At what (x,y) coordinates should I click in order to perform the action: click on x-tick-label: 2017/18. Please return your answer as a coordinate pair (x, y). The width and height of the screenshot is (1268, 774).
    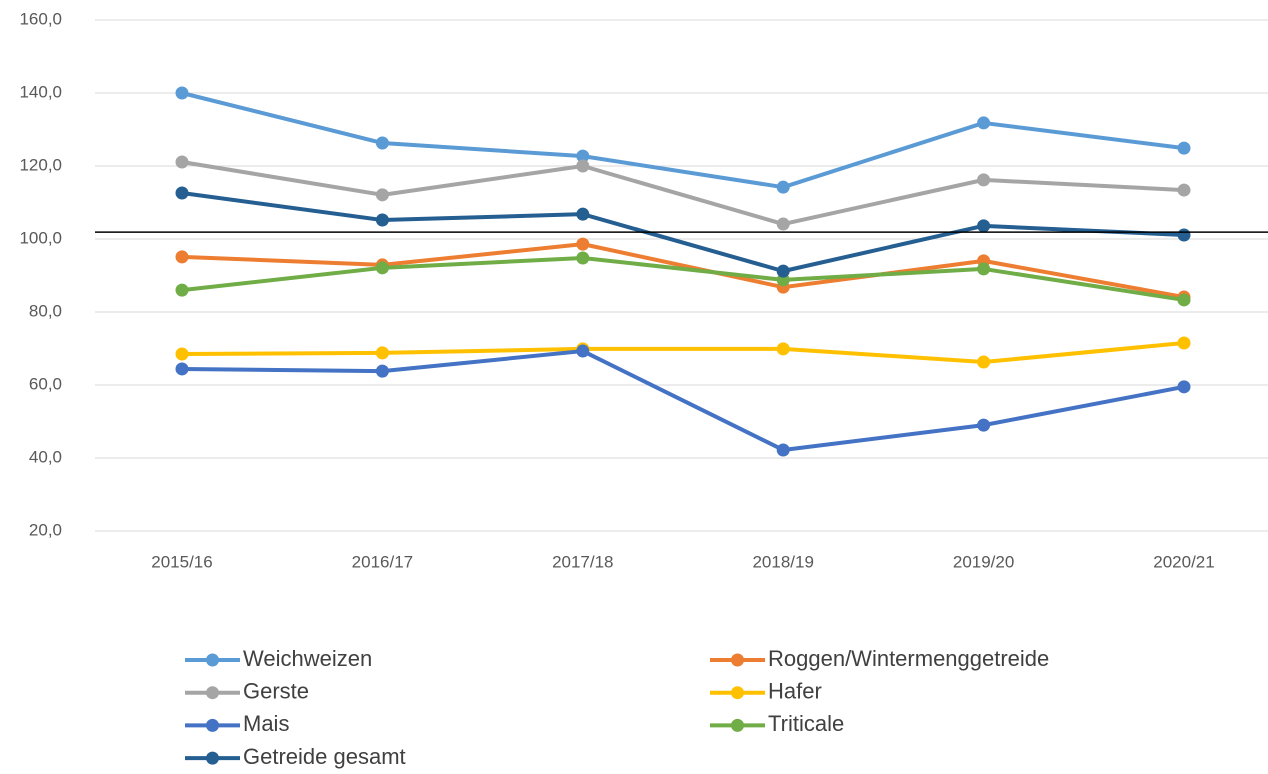
    Looking at the image, I should click on (582, 561).